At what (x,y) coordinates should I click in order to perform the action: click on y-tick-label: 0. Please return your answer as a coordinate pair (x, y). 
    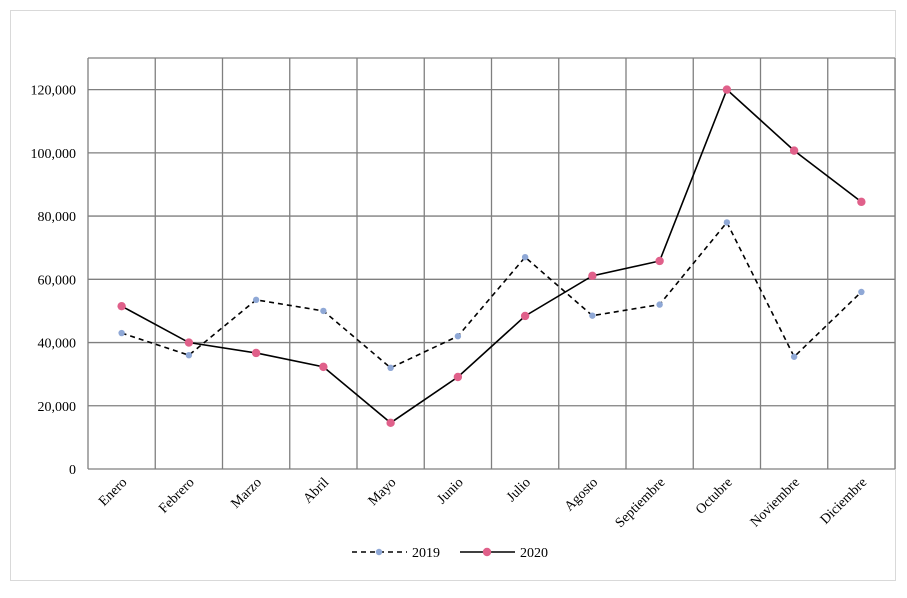
    Looking at the image, I should click on (72, 470).